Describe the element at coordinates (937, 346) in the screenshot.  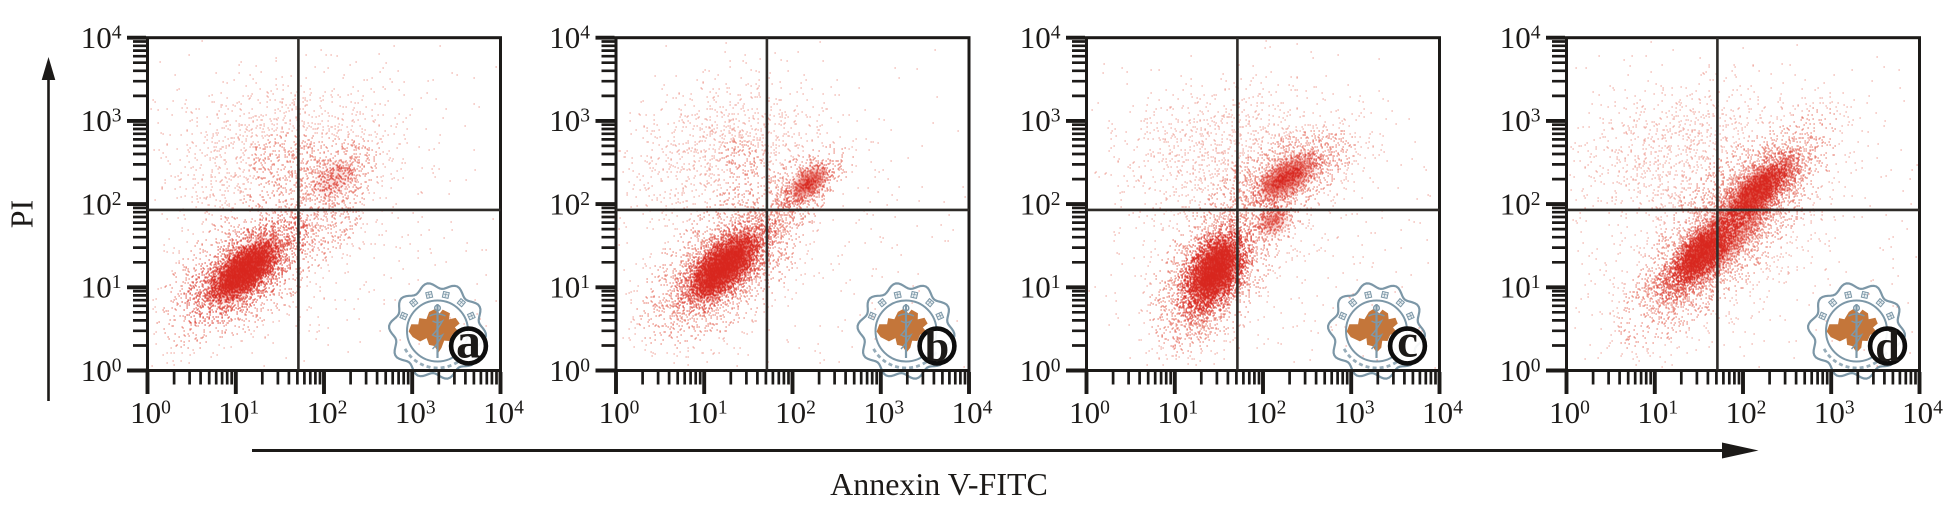
I see `svg-text: b` at that location.